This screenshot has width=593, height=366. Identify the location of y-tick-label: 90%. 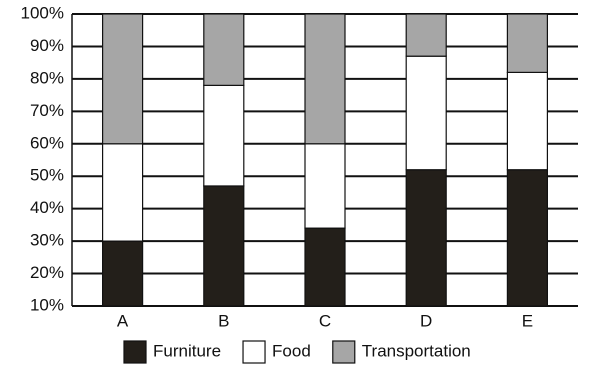
(47, 45).